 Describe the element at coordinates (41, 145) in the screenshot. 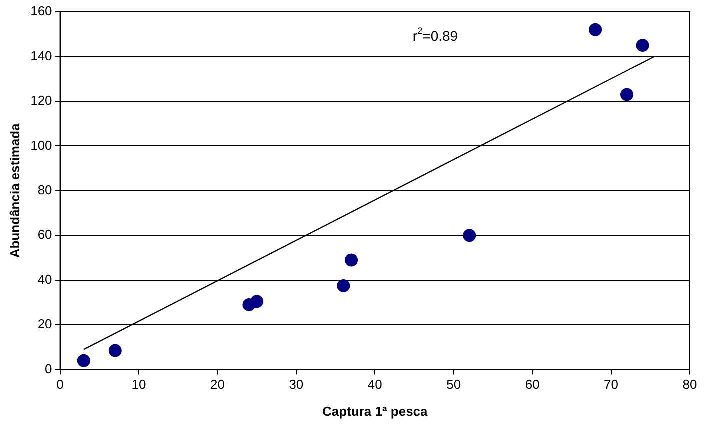

I see `y-tick-label: 100` at that location.